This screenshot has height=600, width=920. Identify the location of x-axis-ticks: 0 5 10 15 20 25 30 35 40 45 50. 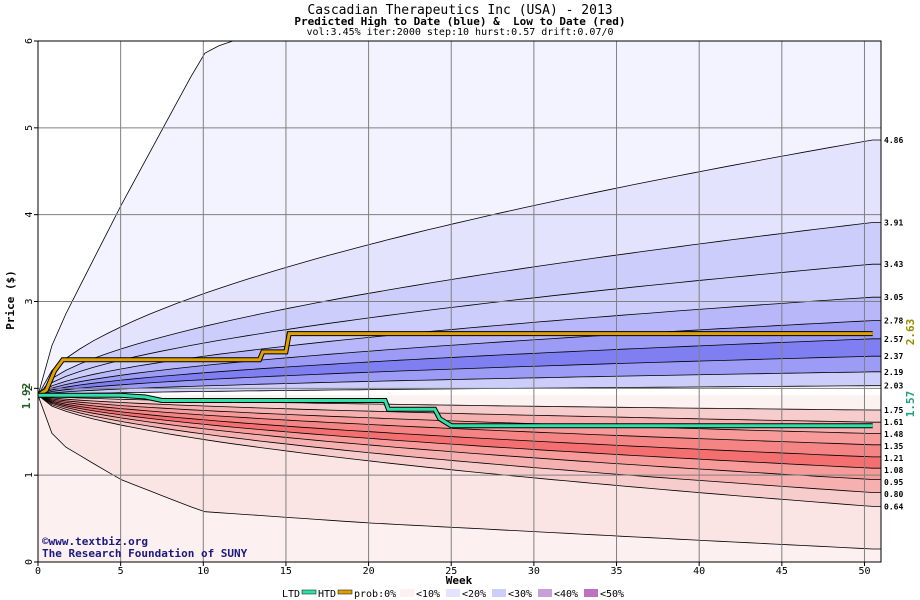
(452, 569).